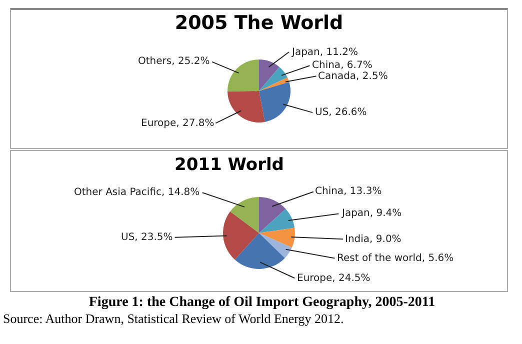 The image size is (522, 344). I want to click on slice-label: Japan, 9.4%, so click(371, 213).